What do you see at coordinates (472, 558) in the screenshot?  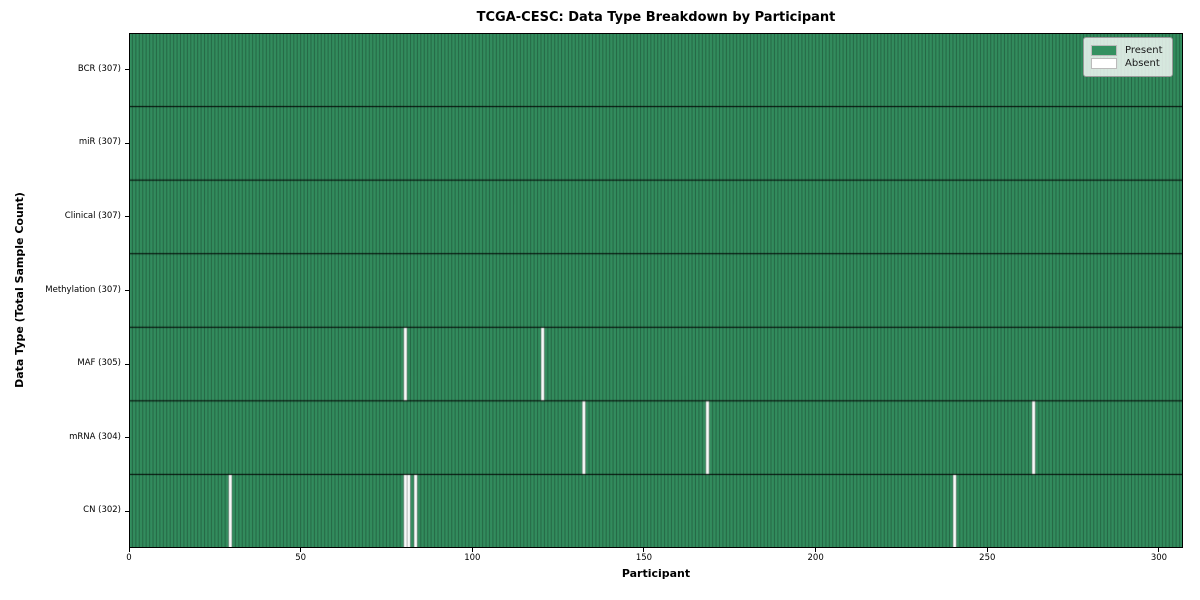 I see `x-tick-label: 100` at bounding box center [472, 558].